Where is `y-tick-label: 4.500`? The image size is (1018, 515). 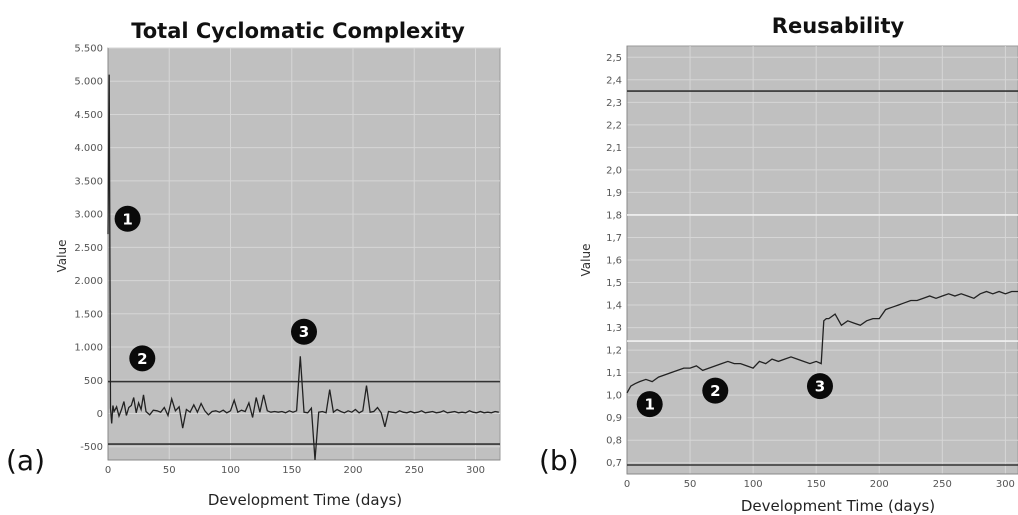
y-tick-label: 4.500 is located at coordinates (88, 115).